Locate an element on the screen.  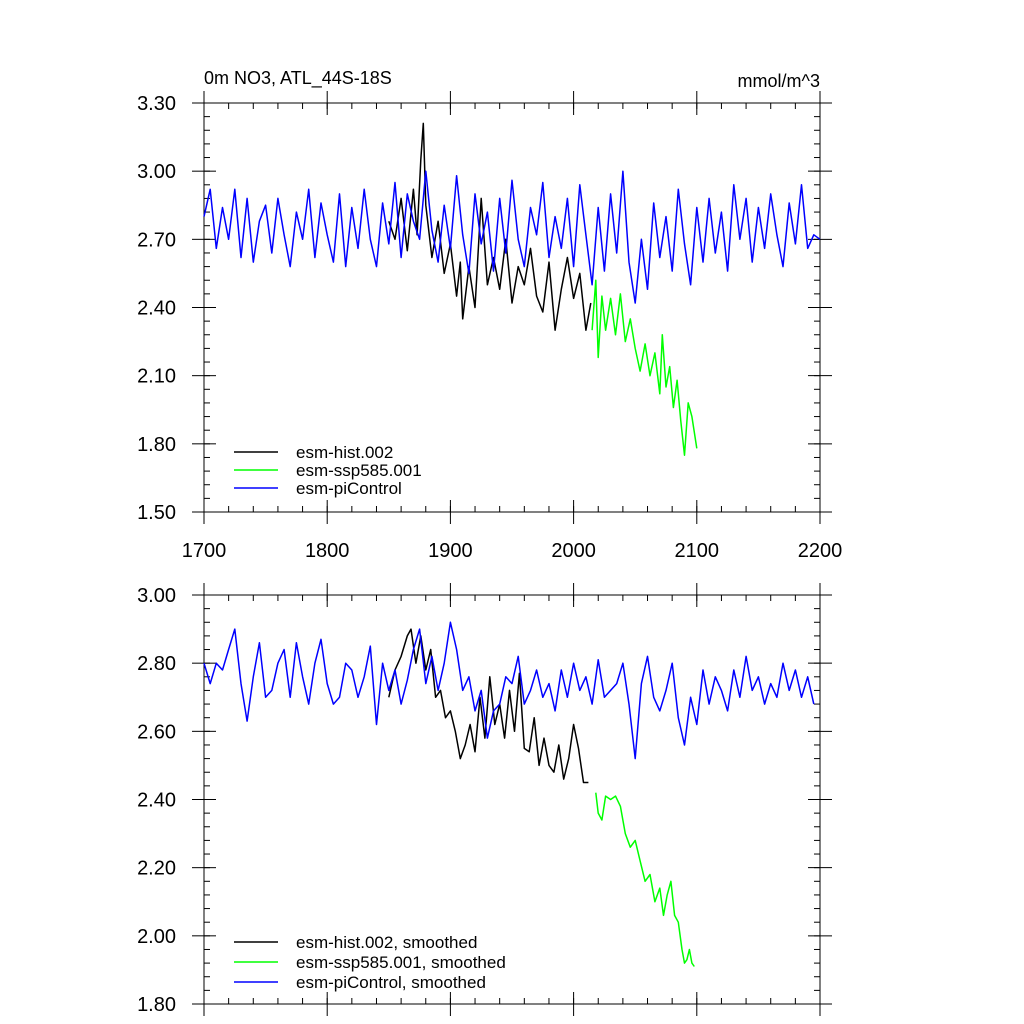
series-line-esm-picontrol is located at coordinates (512, 237).